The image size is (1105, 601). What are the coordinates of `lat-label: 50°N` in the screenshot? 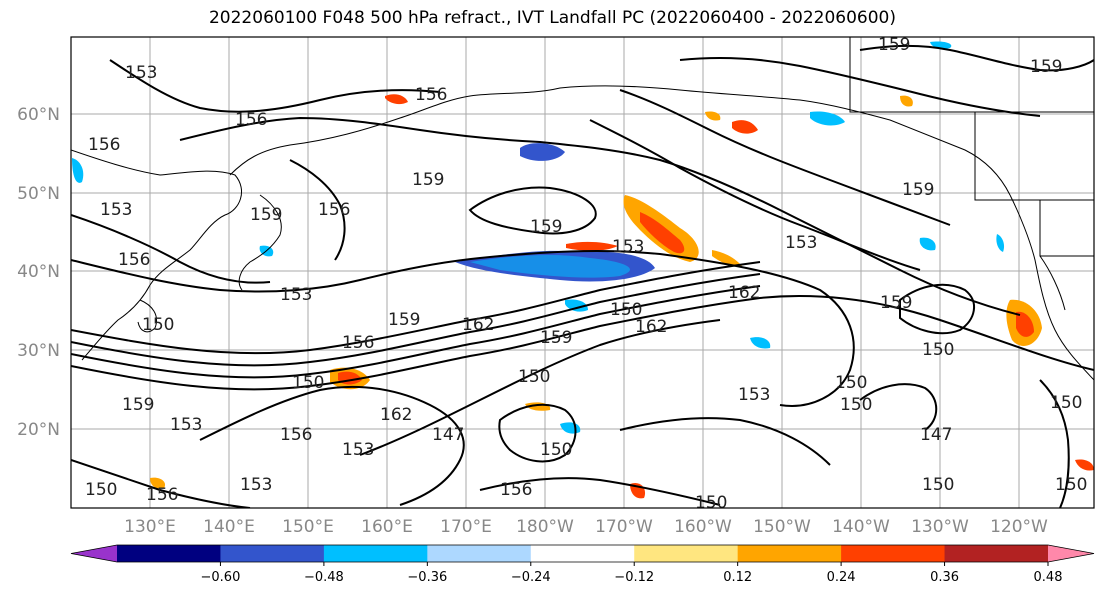 It's located at (38, 194).